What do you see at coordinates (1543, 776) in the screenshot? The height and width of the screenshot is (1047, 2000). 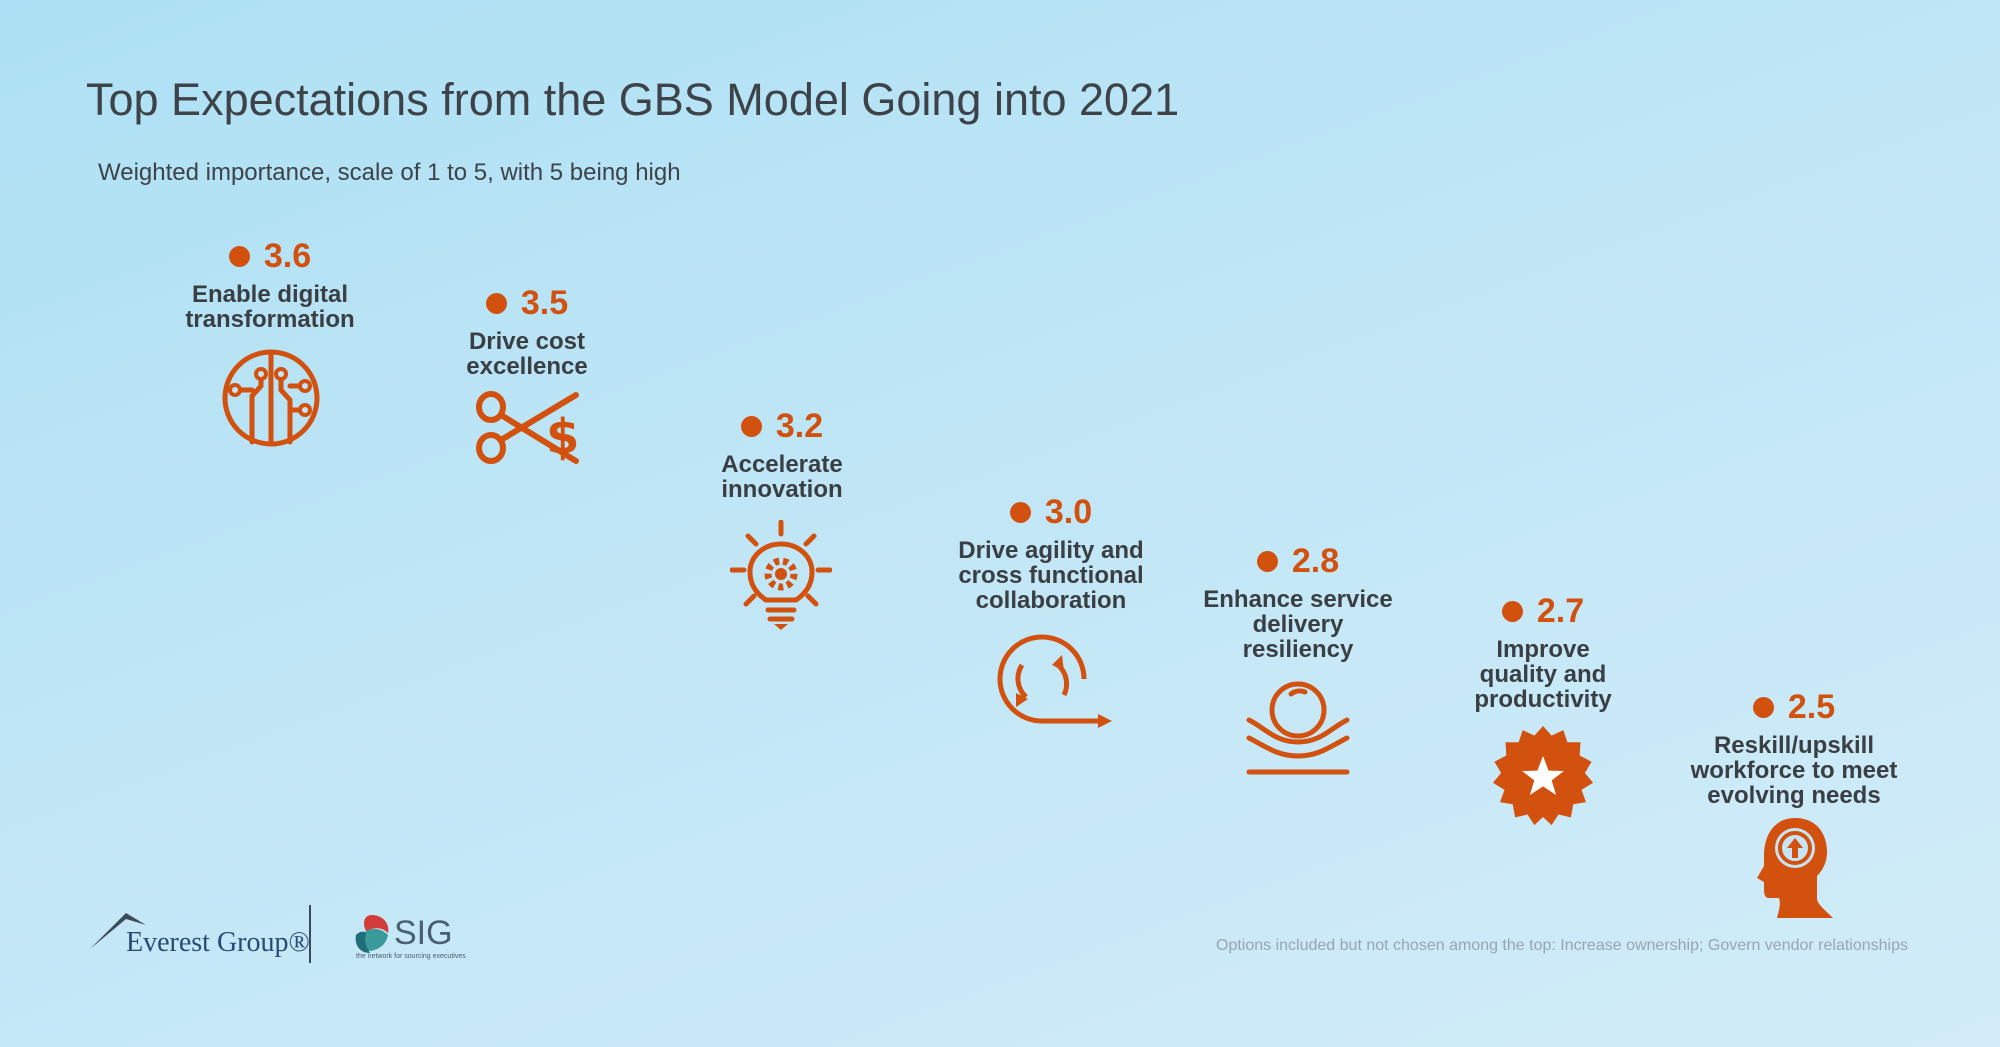 I see `star-badge-icon` at bounding box center [1543, 776].